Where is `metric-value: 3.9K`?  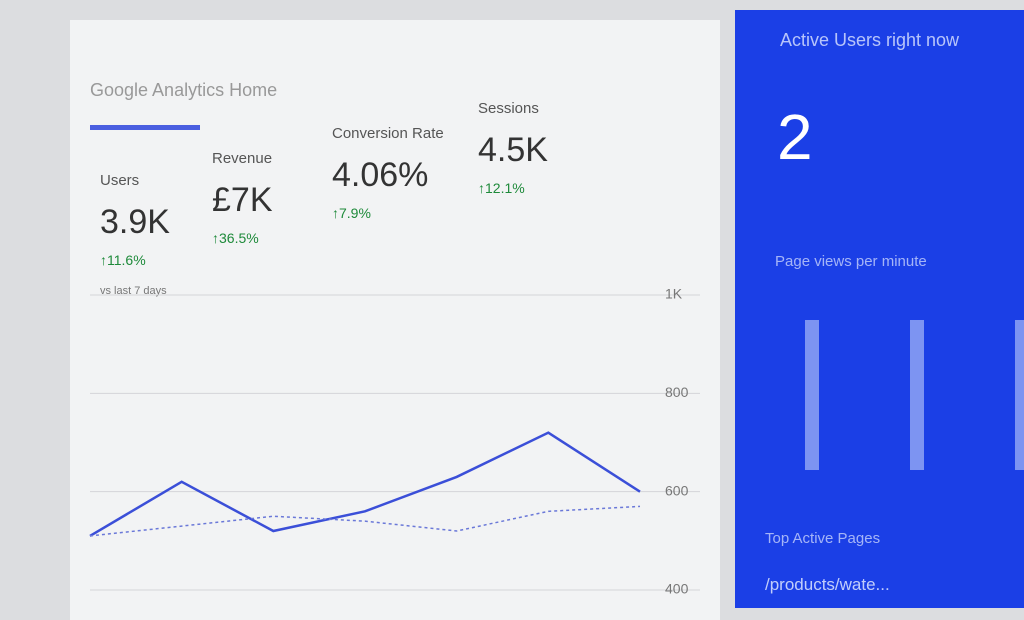
metric-value: 3.9K is located at coordinates (135, 222).